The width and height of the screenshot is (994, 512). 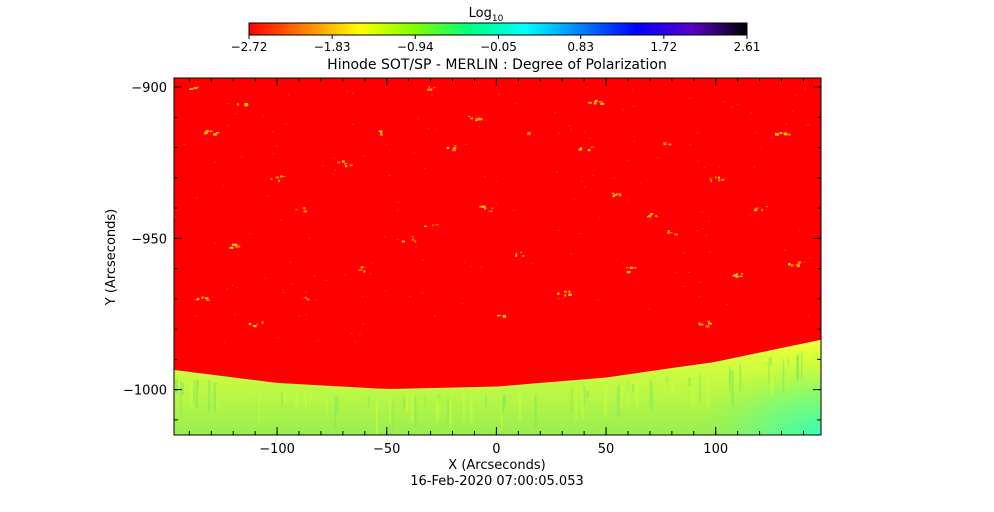 I want to click on colorbar-label: Log10, so click(x=486, y=15).